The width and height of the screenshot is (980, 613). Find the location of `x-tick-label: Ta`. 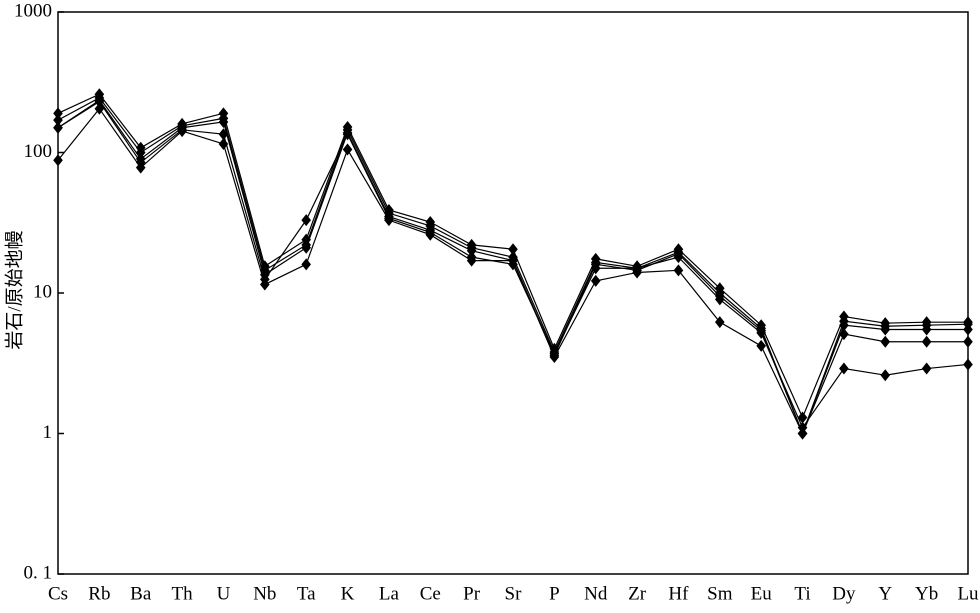

x-tick-label: Ta is located at coordinates (306, 593).